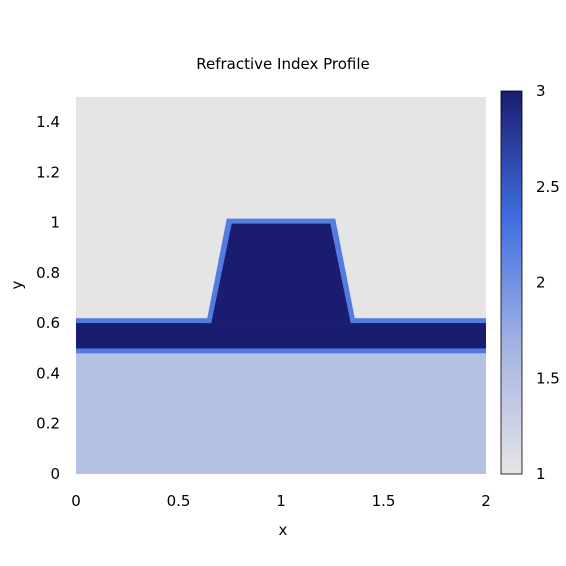 Image resolution: width=566 pixels, height=566 pixels. What do you see at coordinates (179, 501) in the screenshot?
I see `x-tick-label: 0.5` at bounding box center [179, 501].